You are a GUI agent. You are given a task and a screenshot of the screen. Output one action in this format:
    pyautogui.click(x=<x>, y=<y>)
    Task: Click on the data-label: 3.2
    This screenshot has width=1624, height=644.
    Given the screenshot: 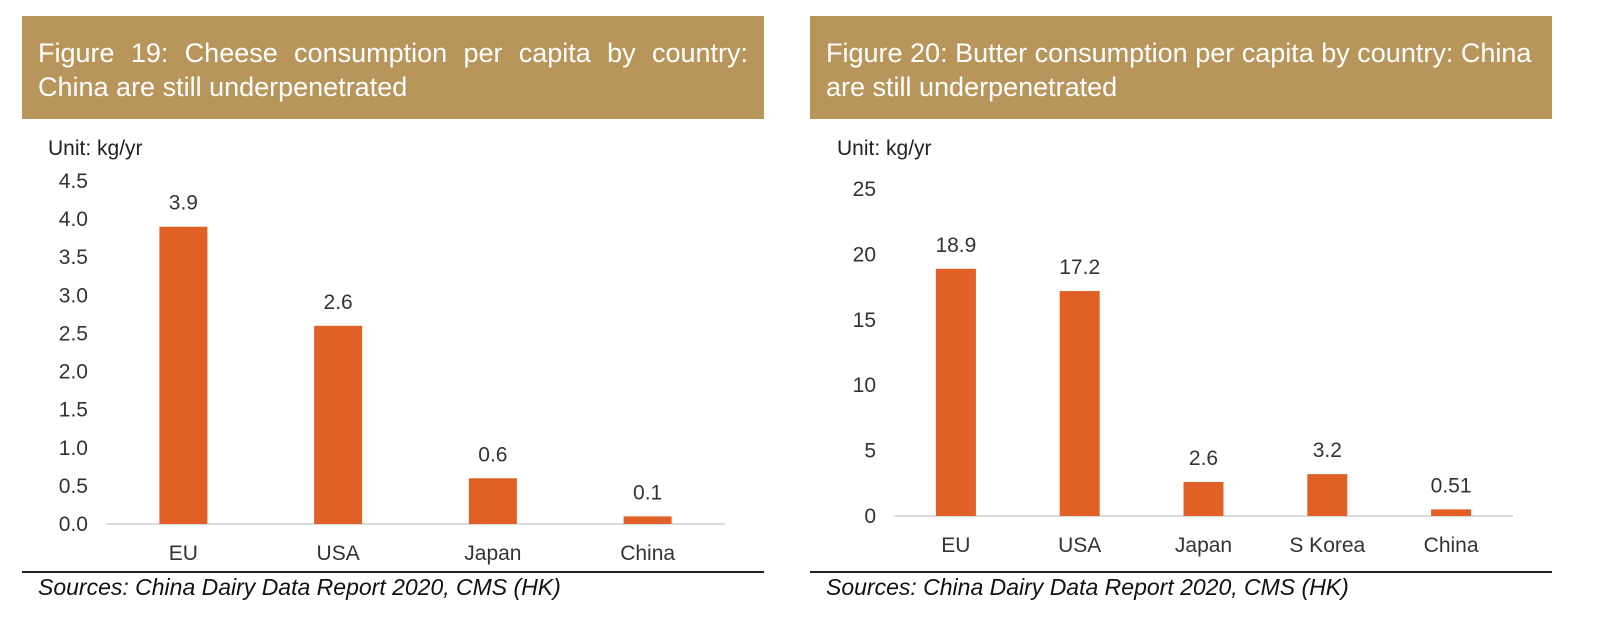 What is the action you would take?
    pyautogui.click(x=1327, y=450)
    